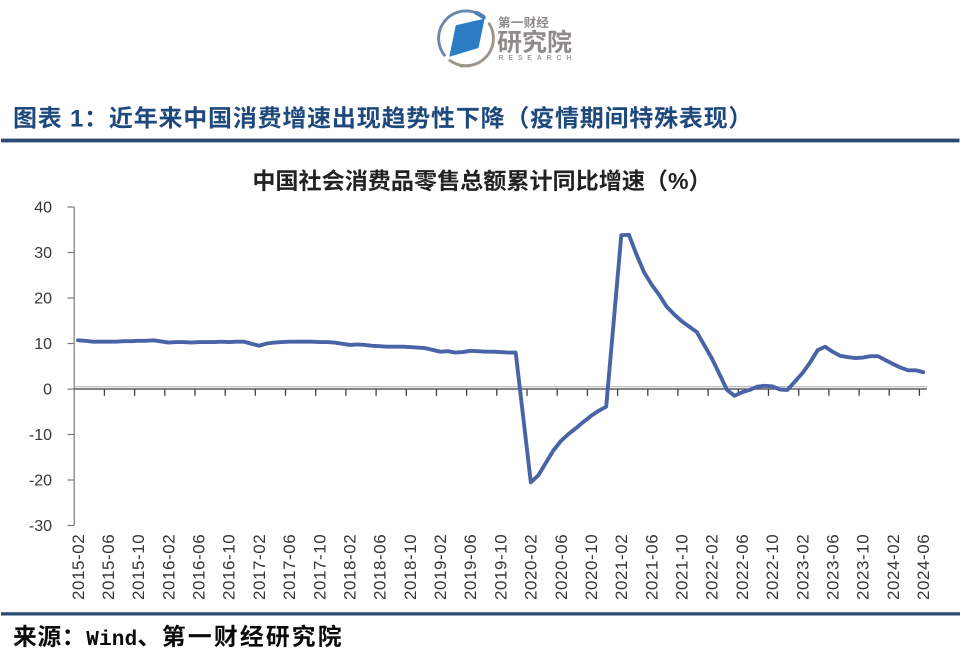  Describe the element at coordinates (47, 390) in the screenshot. I see `svg-text: 0` at that location.